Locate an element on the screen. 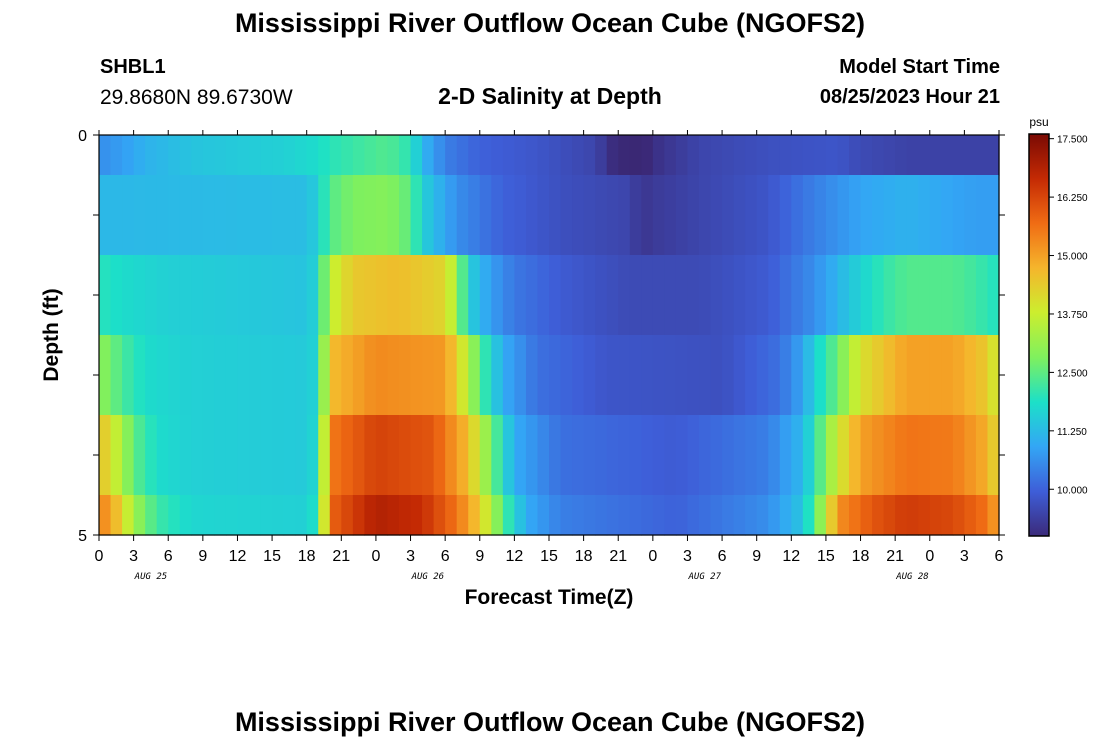 The height and width of the screenshot is (750, 1100). x-tick-label: 18 is located at coordinates (584, 556).